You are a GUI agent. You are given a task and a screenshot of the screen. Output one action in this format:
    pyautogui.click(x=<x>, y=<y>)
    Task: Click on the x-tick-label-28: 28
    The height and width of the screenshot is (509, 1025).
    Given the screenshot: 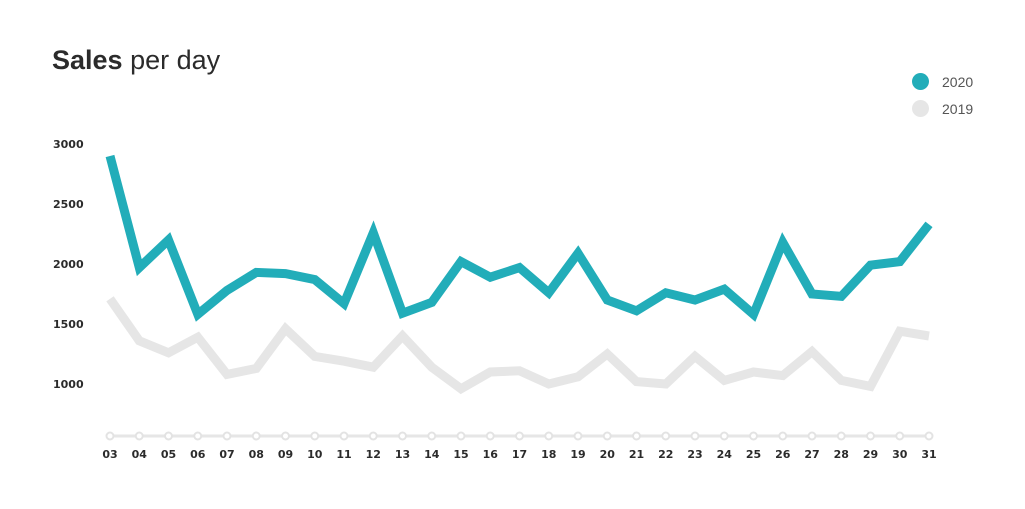 What is the action you would take?
    pyautogui.click(x=841, y=454)
    